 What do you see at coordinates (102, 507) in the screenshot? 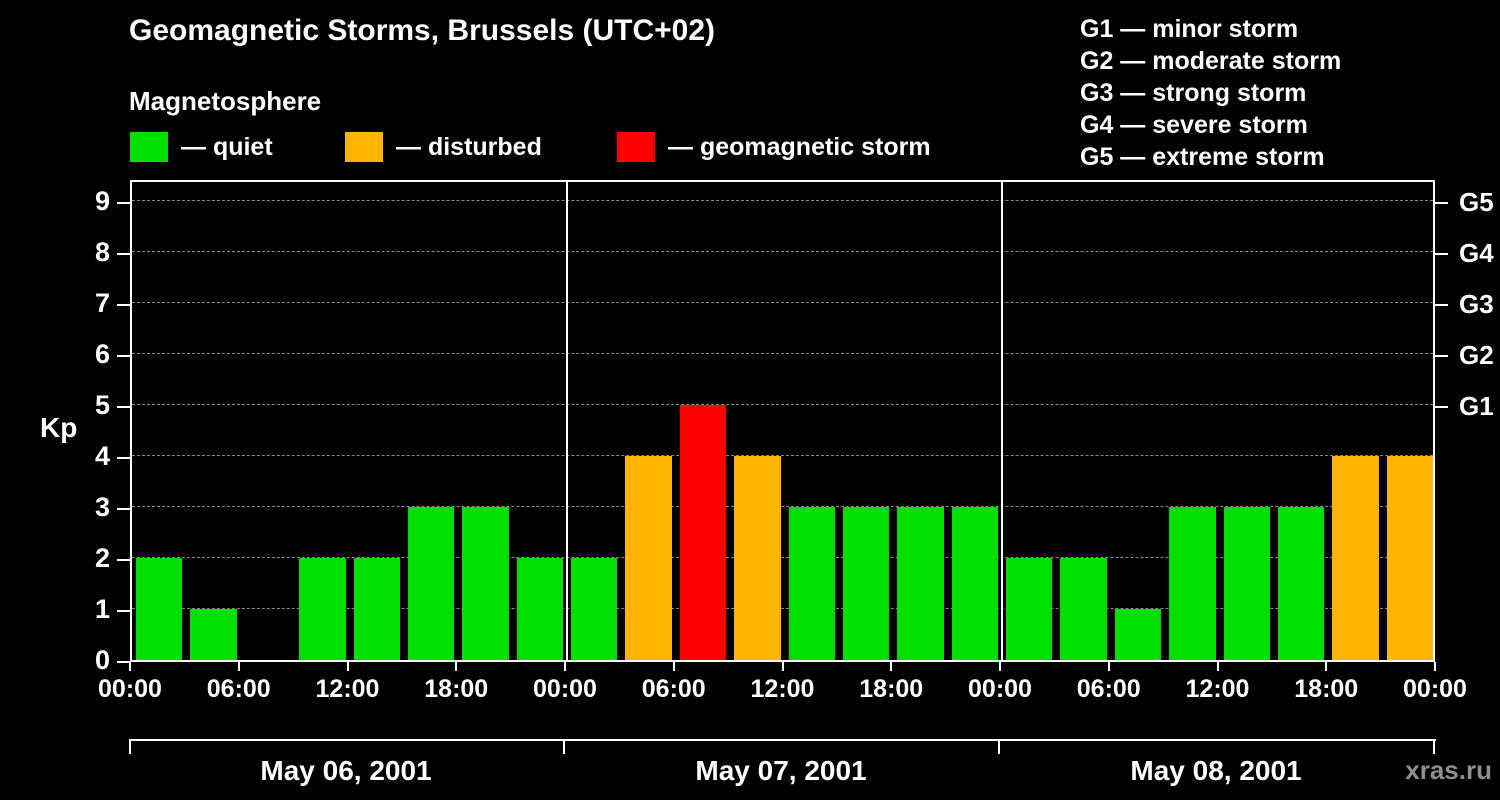
I see `y-tick-label: 3` at bounding box center [102, 507].